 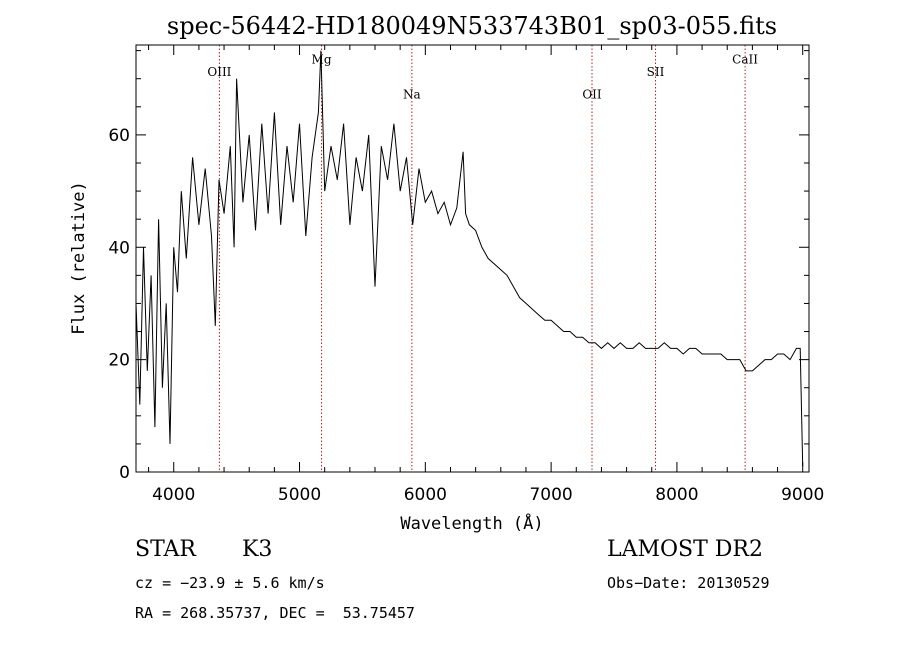 What do you see at coordinates (425, 495) in the screenshot?
I see `x-tick-label: 6000` at bounding box center [425, 495].